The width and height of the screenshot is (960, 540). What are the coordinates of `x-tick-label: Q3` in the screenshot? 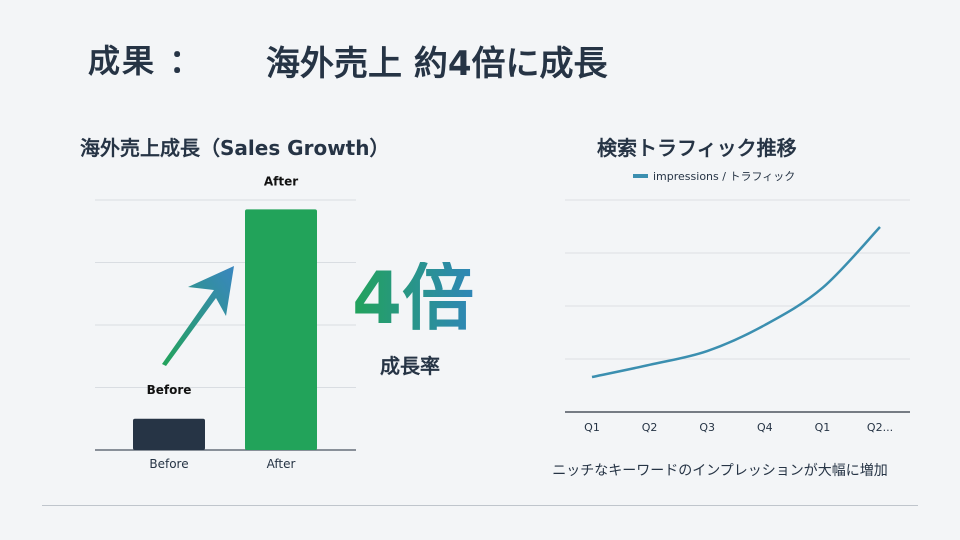 It's located at (707, 427).